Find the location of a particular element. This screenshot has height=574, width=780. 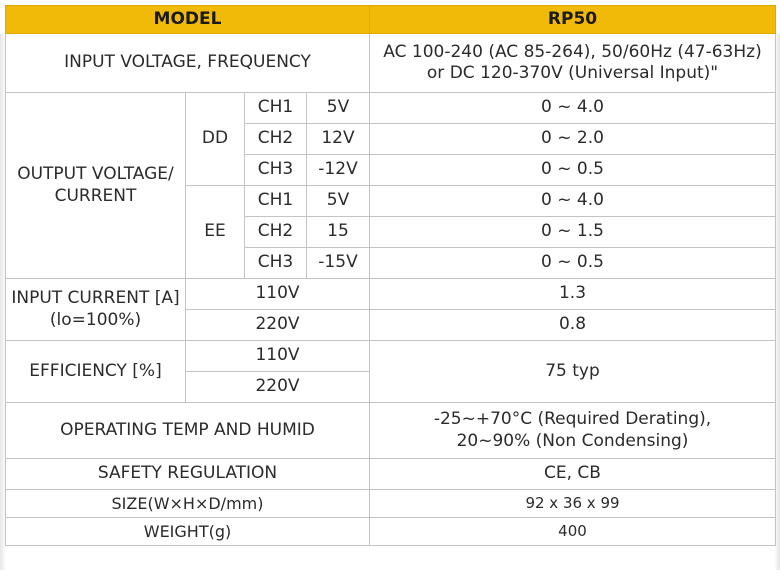

left-edge-shadow is located at coordinates (3, 302).